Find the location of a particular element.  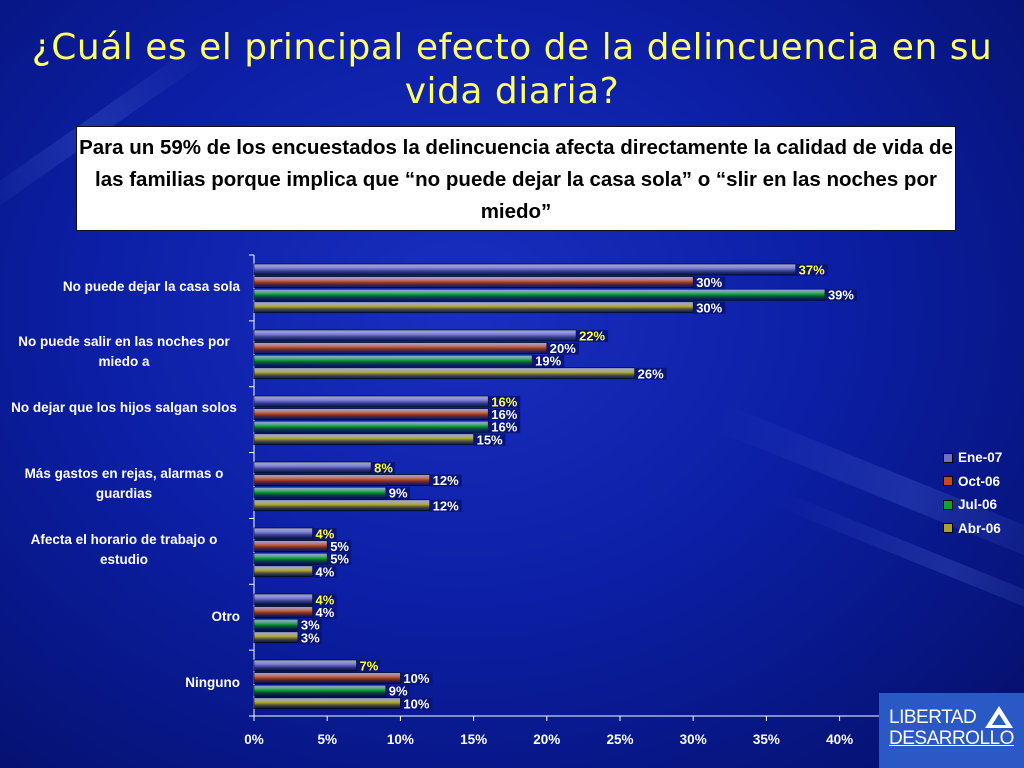

data-label: 19% is located at coordinates (548, 361).